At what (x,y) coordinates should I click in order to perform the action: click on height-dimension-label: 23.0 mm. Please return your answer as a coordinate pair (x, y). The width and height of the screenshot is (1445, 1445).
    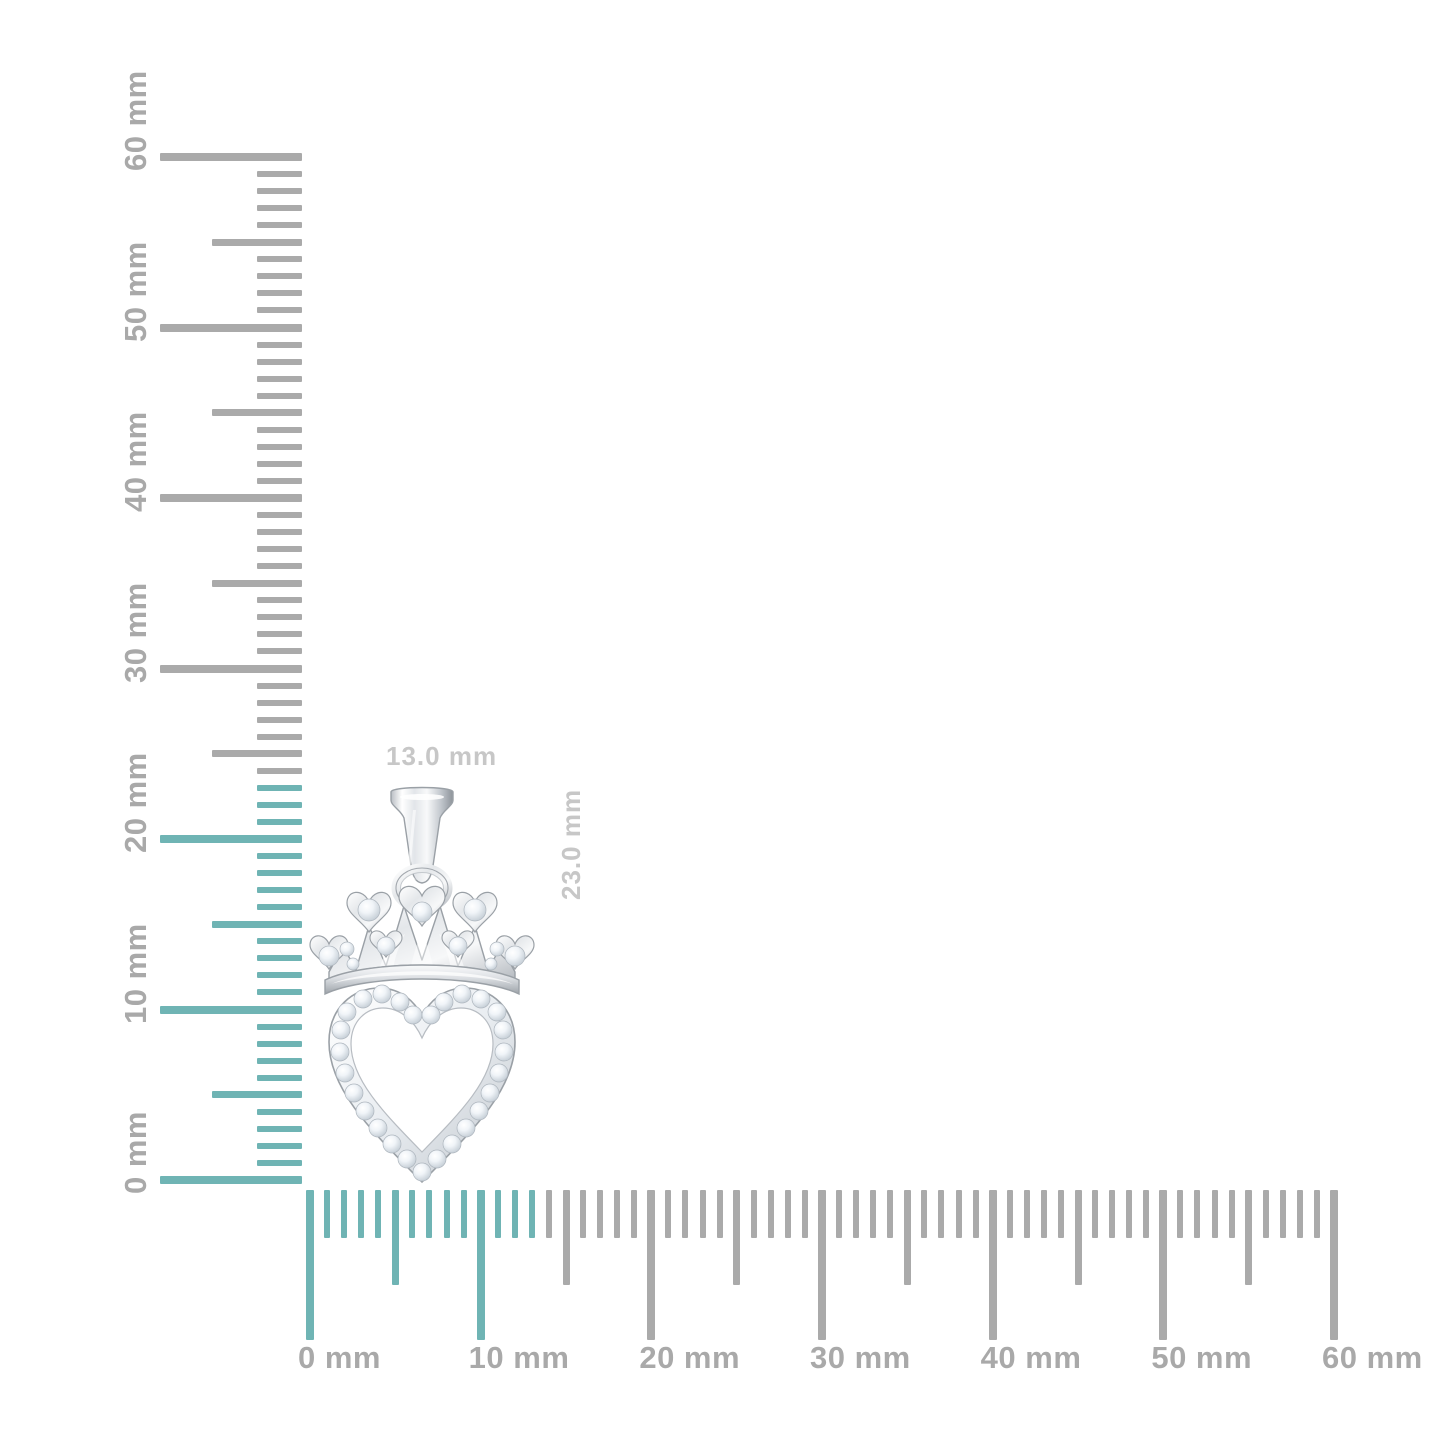
    Looking at the image, I should click on (571, 844).